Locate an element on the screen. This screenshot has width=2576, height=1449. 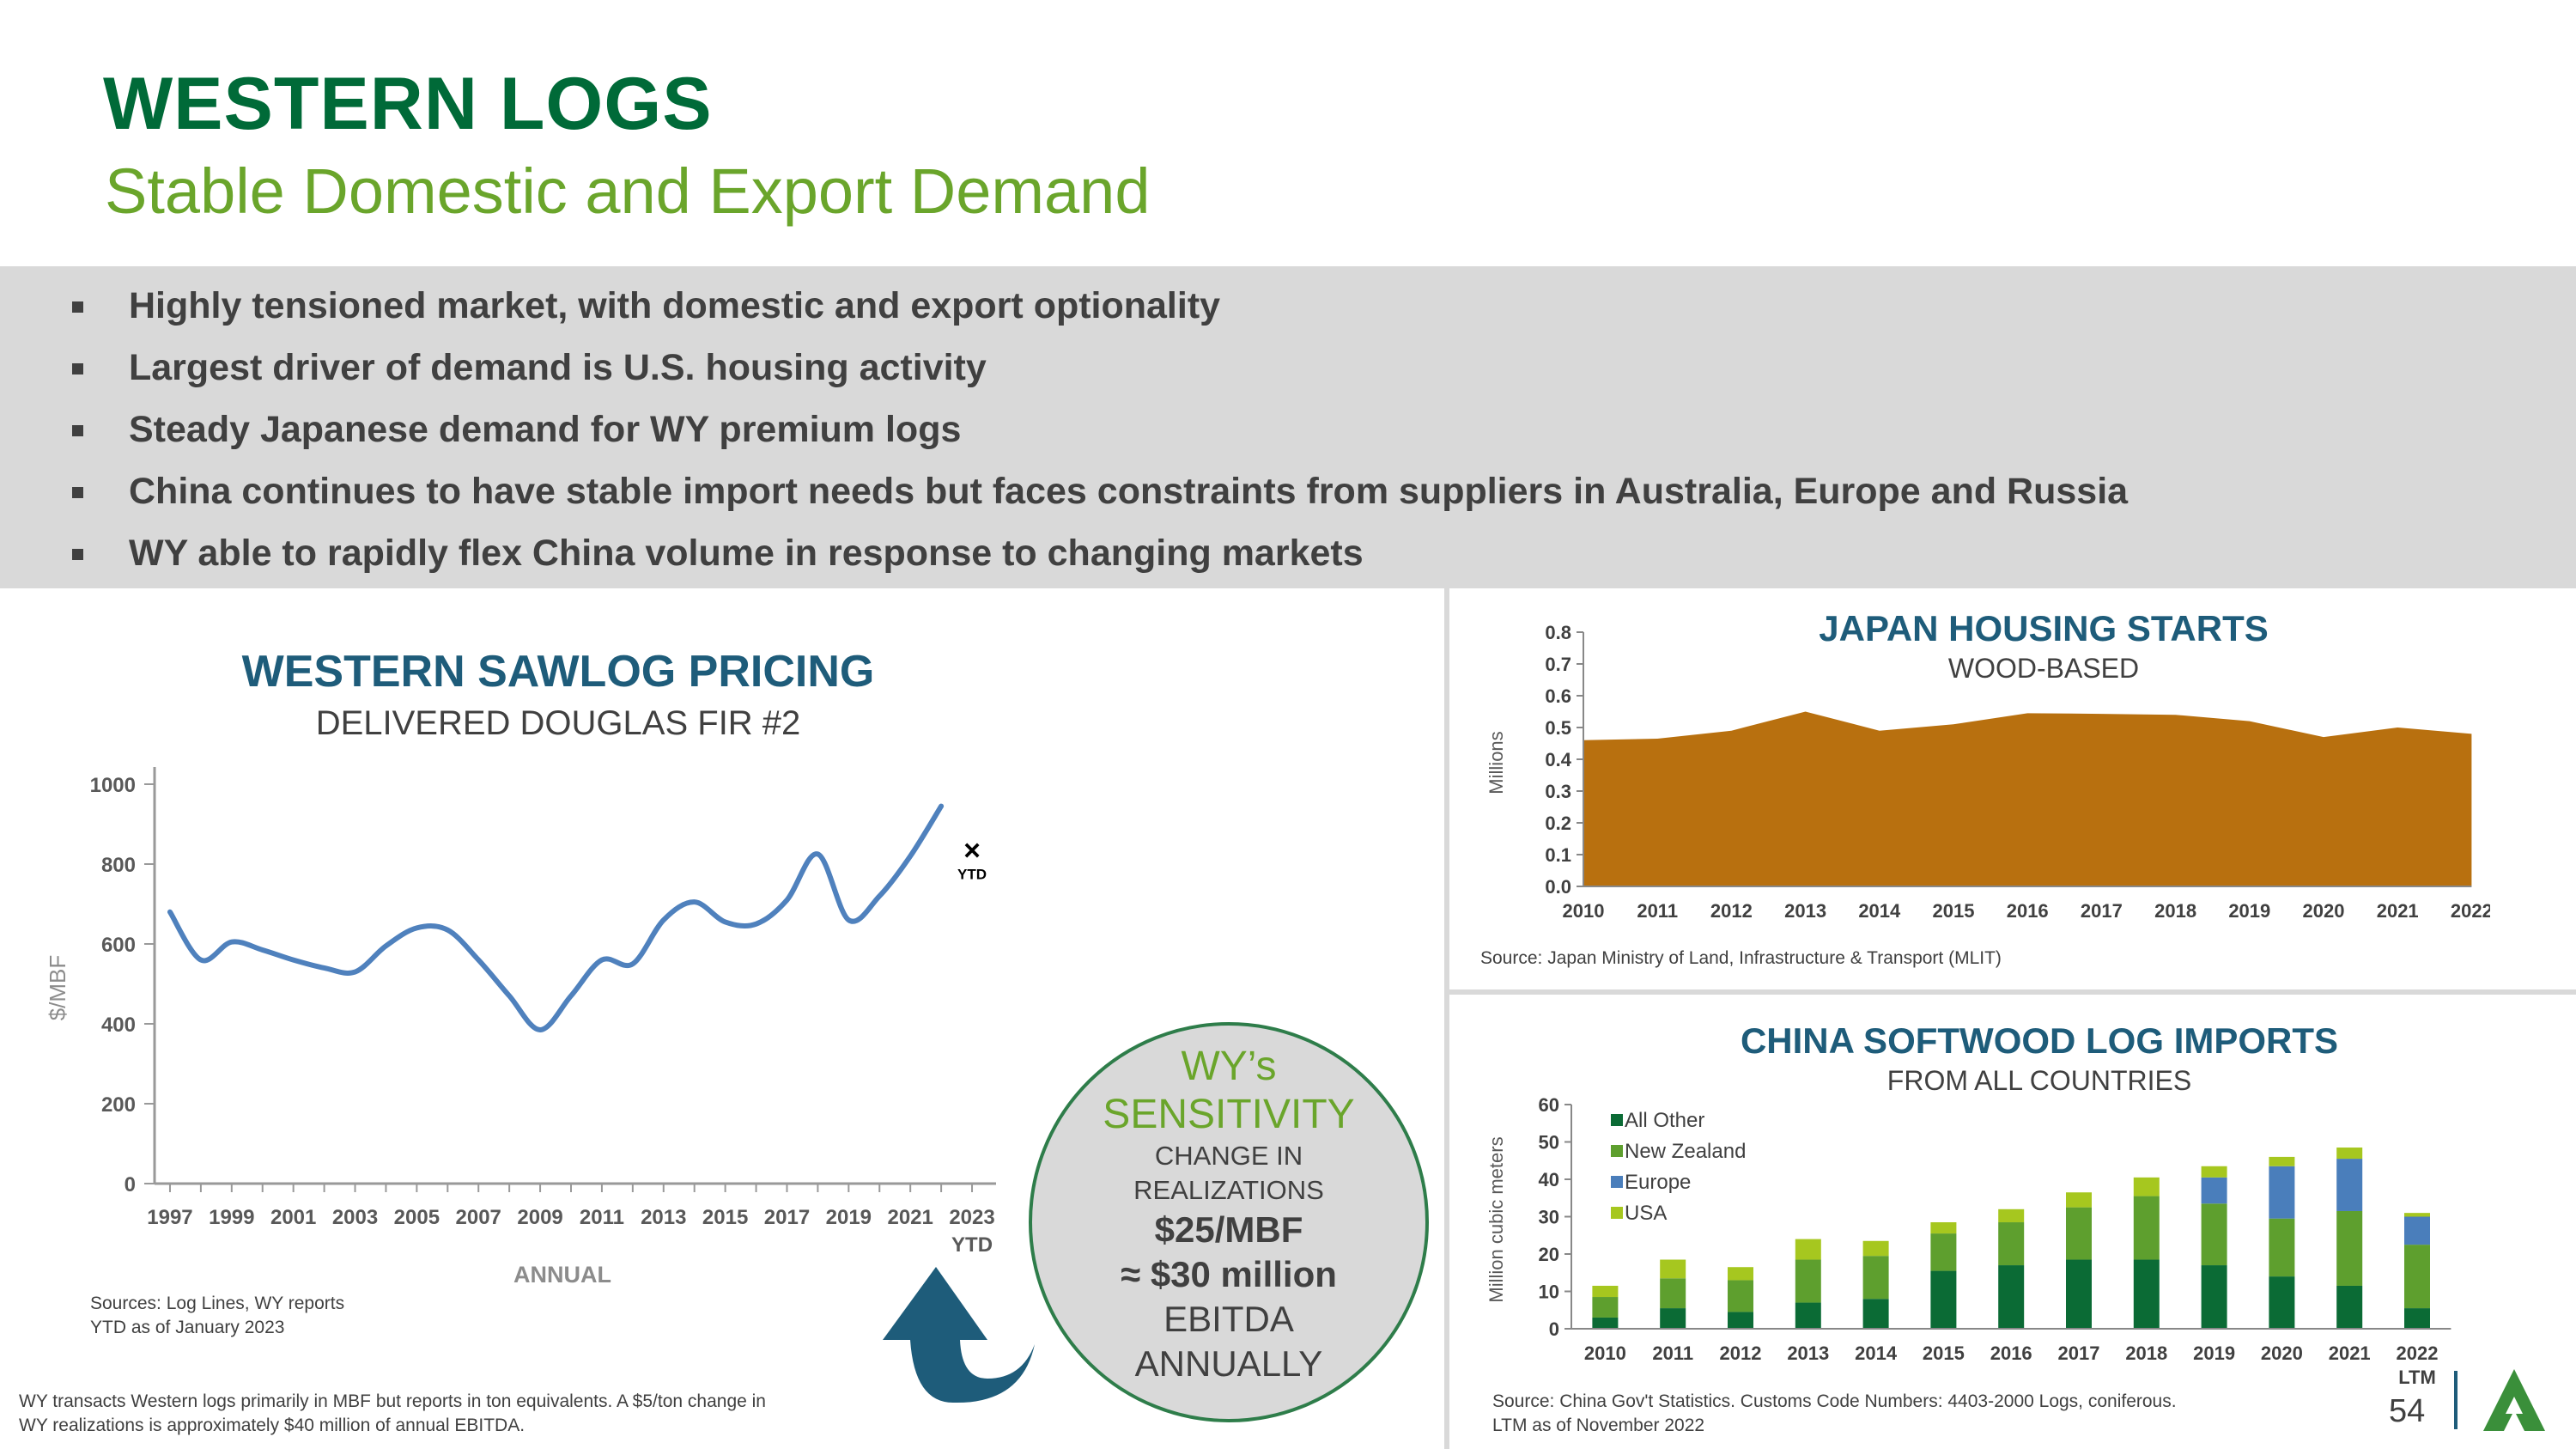
china-x-tick-label: 2022 is located at coordinates (2418, 1353).